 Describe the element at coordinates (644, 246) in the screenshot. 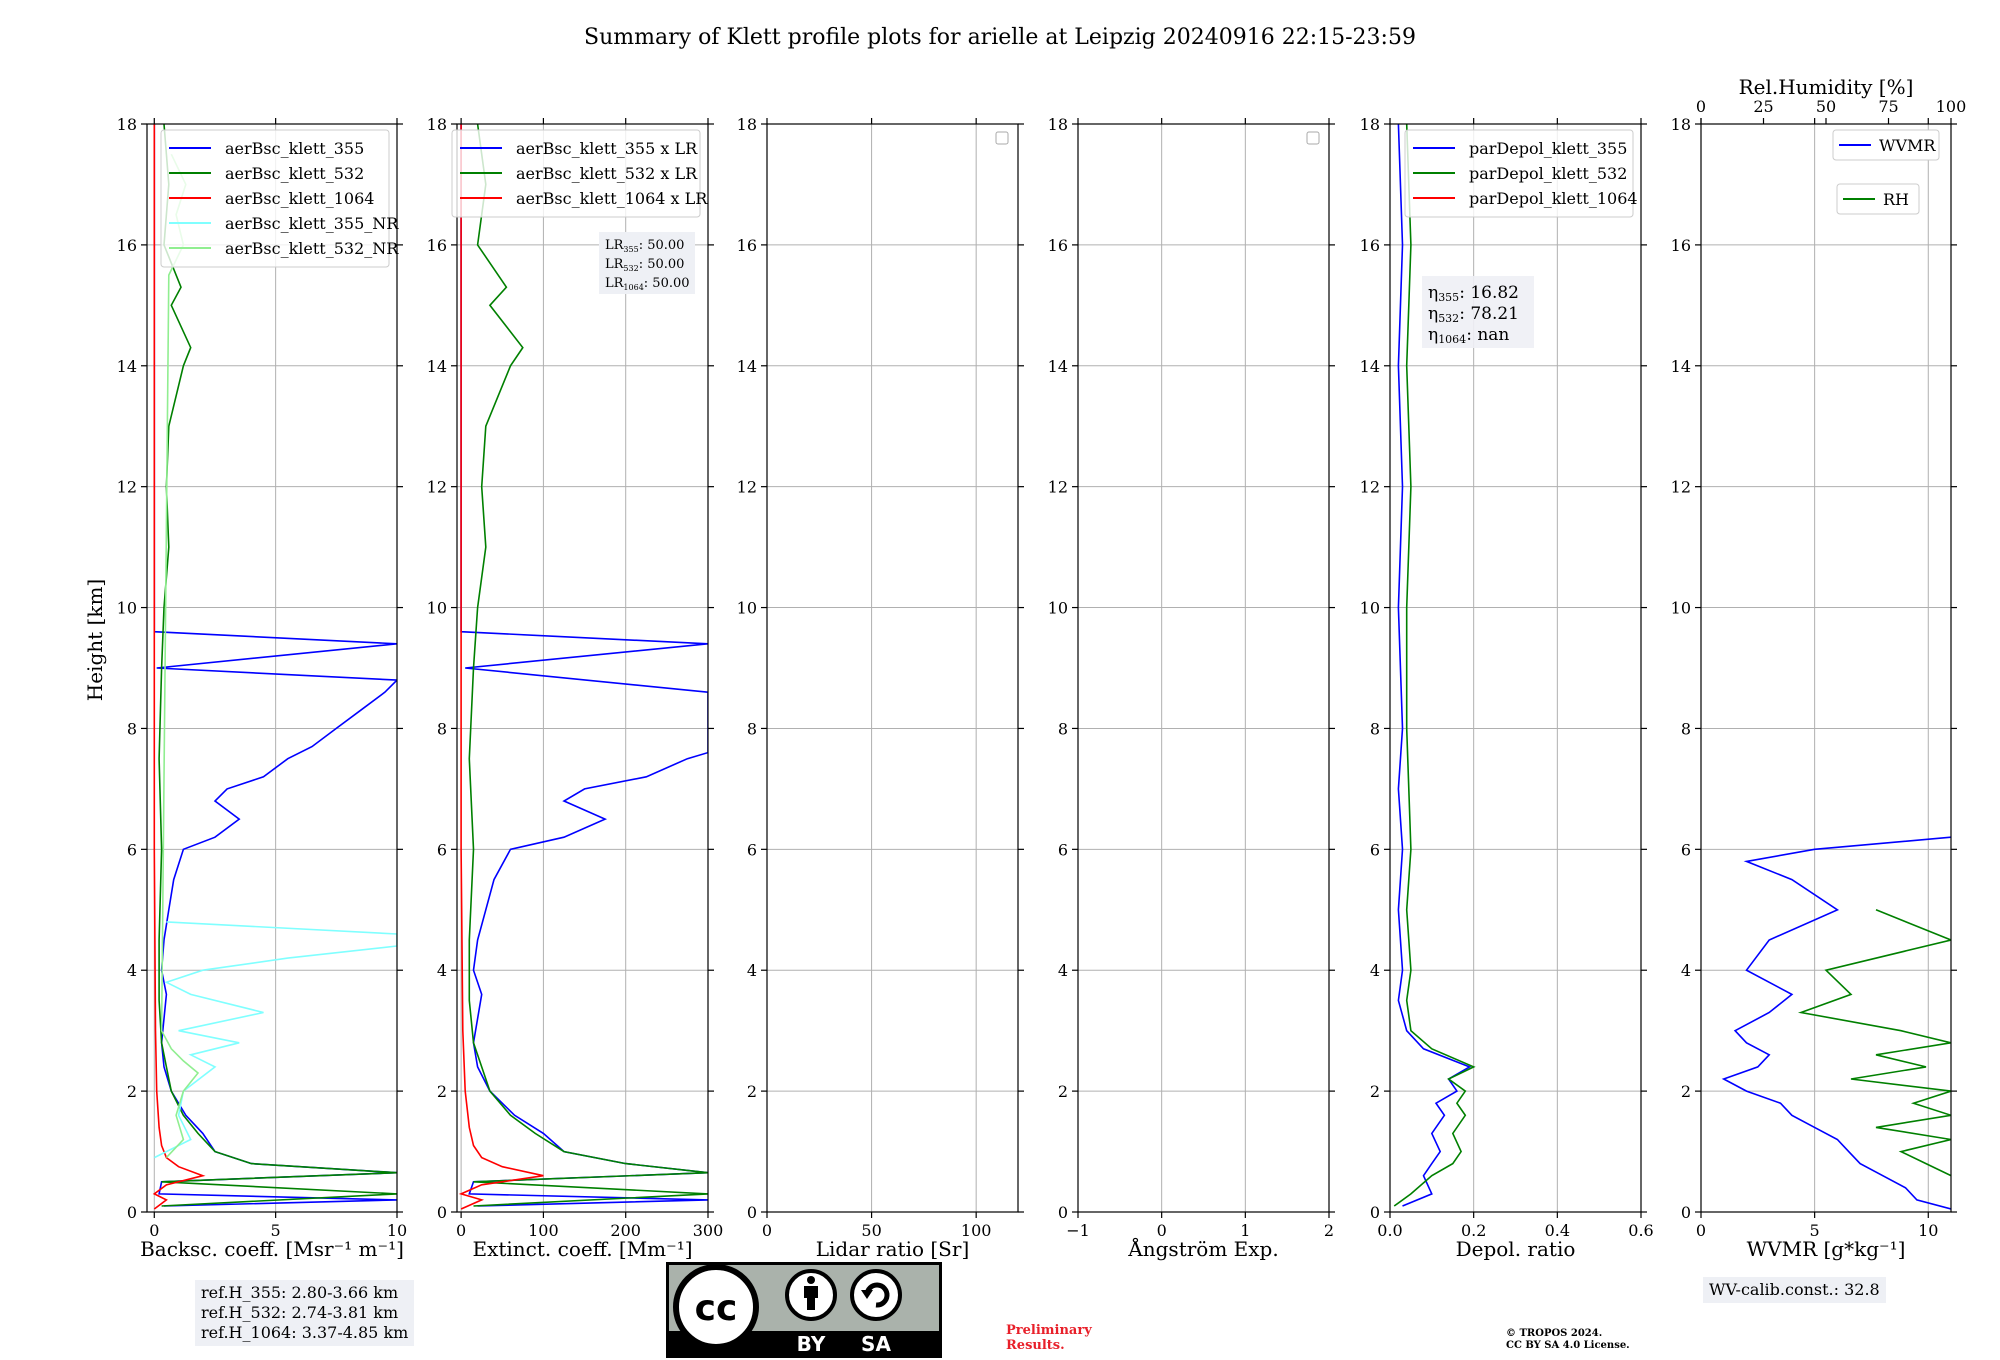

I see `annotation-line: LR355: 50.00` at that location.